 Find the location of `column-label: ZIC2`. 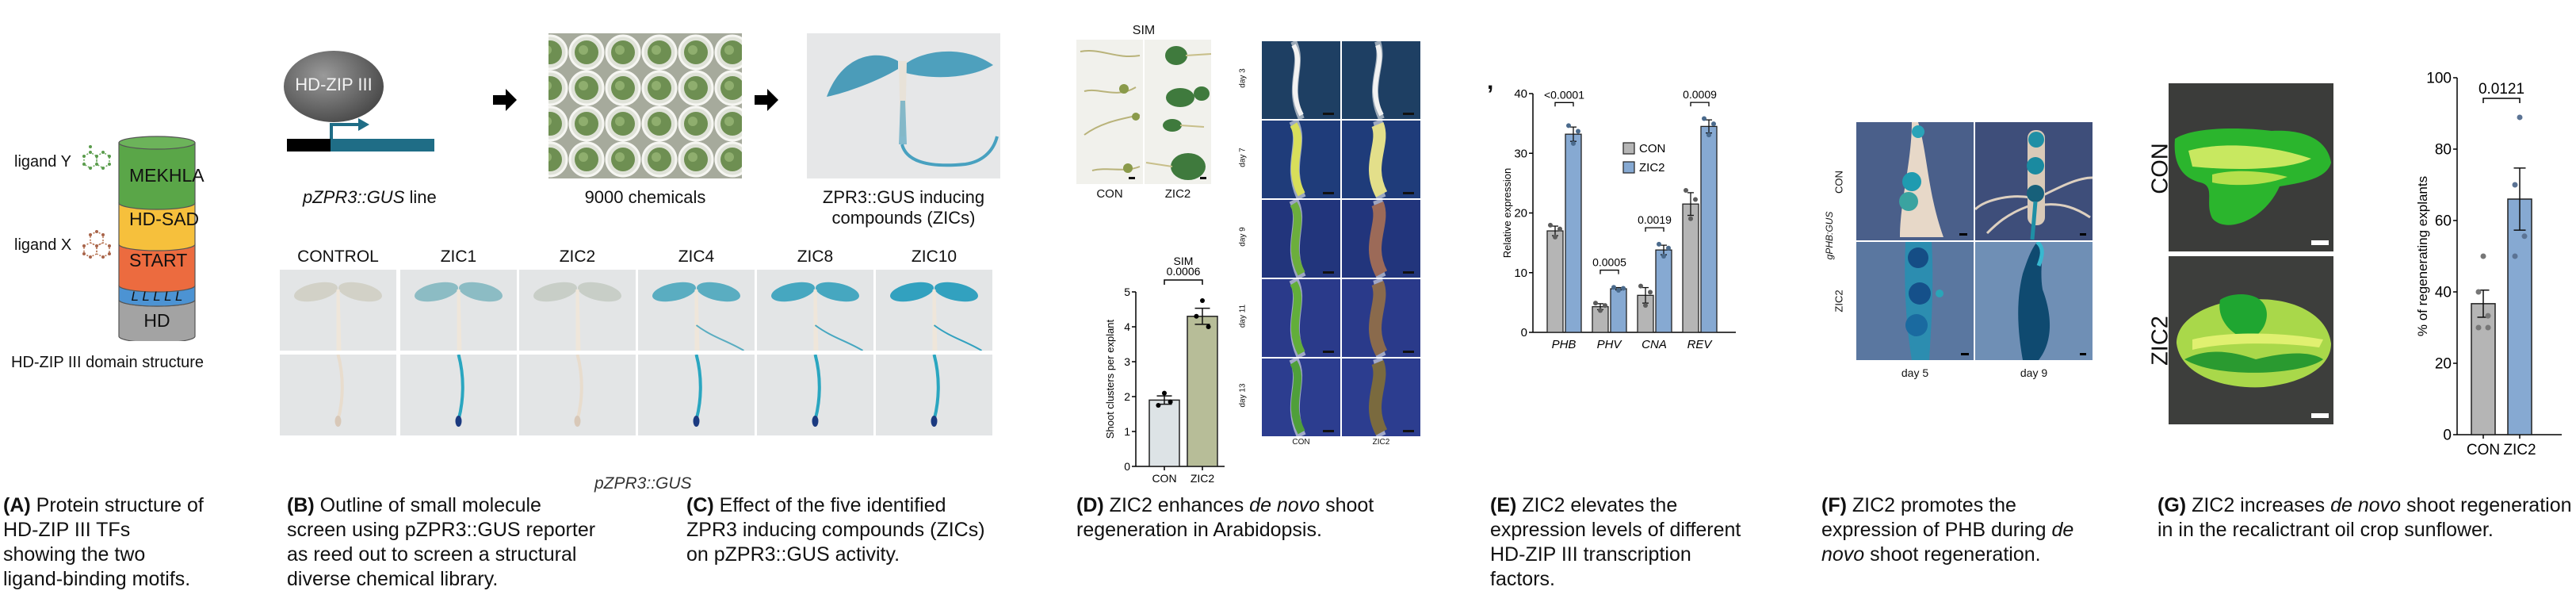

column-label: ZIC2 is located at coordinates (577, 256).